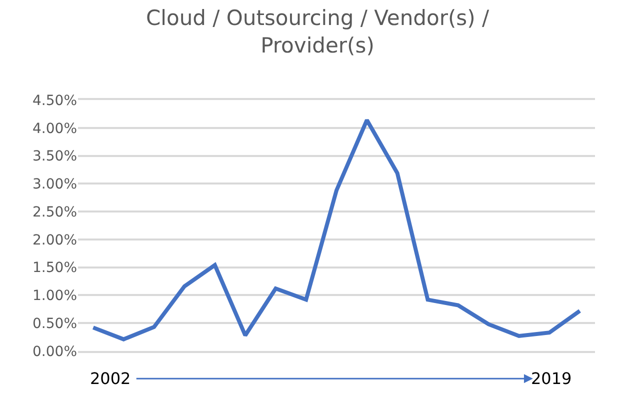  Describe the element at coordinates (110, 378) in the screenshot. I see `text: 2002` at that location.